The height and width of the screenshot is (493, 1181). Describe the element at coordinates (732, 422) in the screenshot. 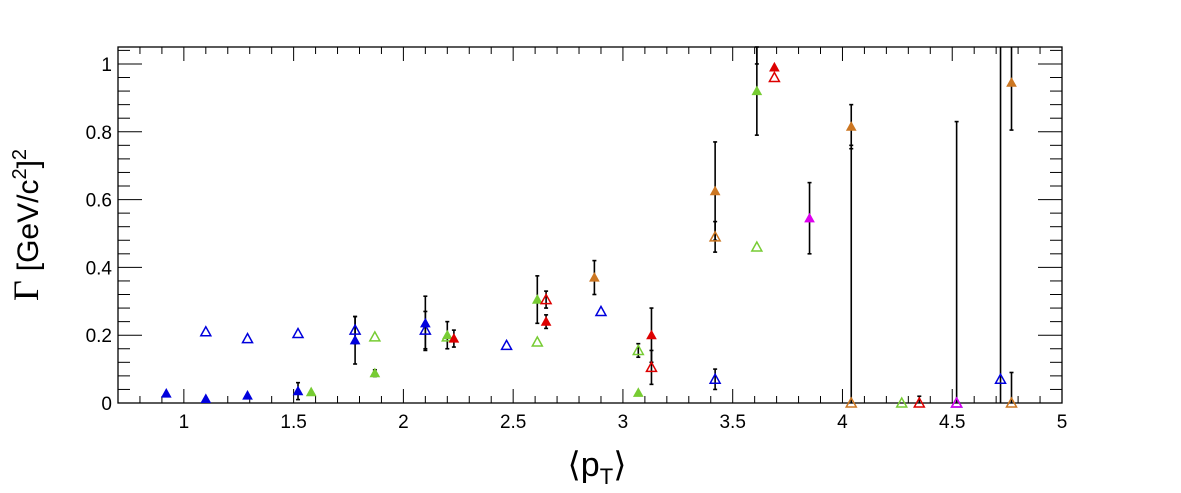

I see `x-tick-label: 3.5` at that location.